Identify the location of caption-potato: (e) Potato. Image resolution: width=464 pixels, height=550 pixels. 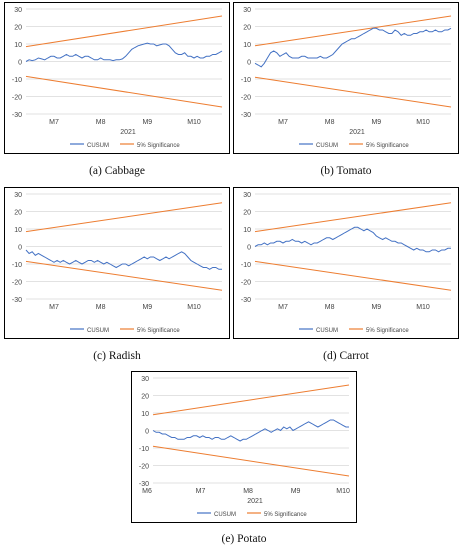
(244, 539).